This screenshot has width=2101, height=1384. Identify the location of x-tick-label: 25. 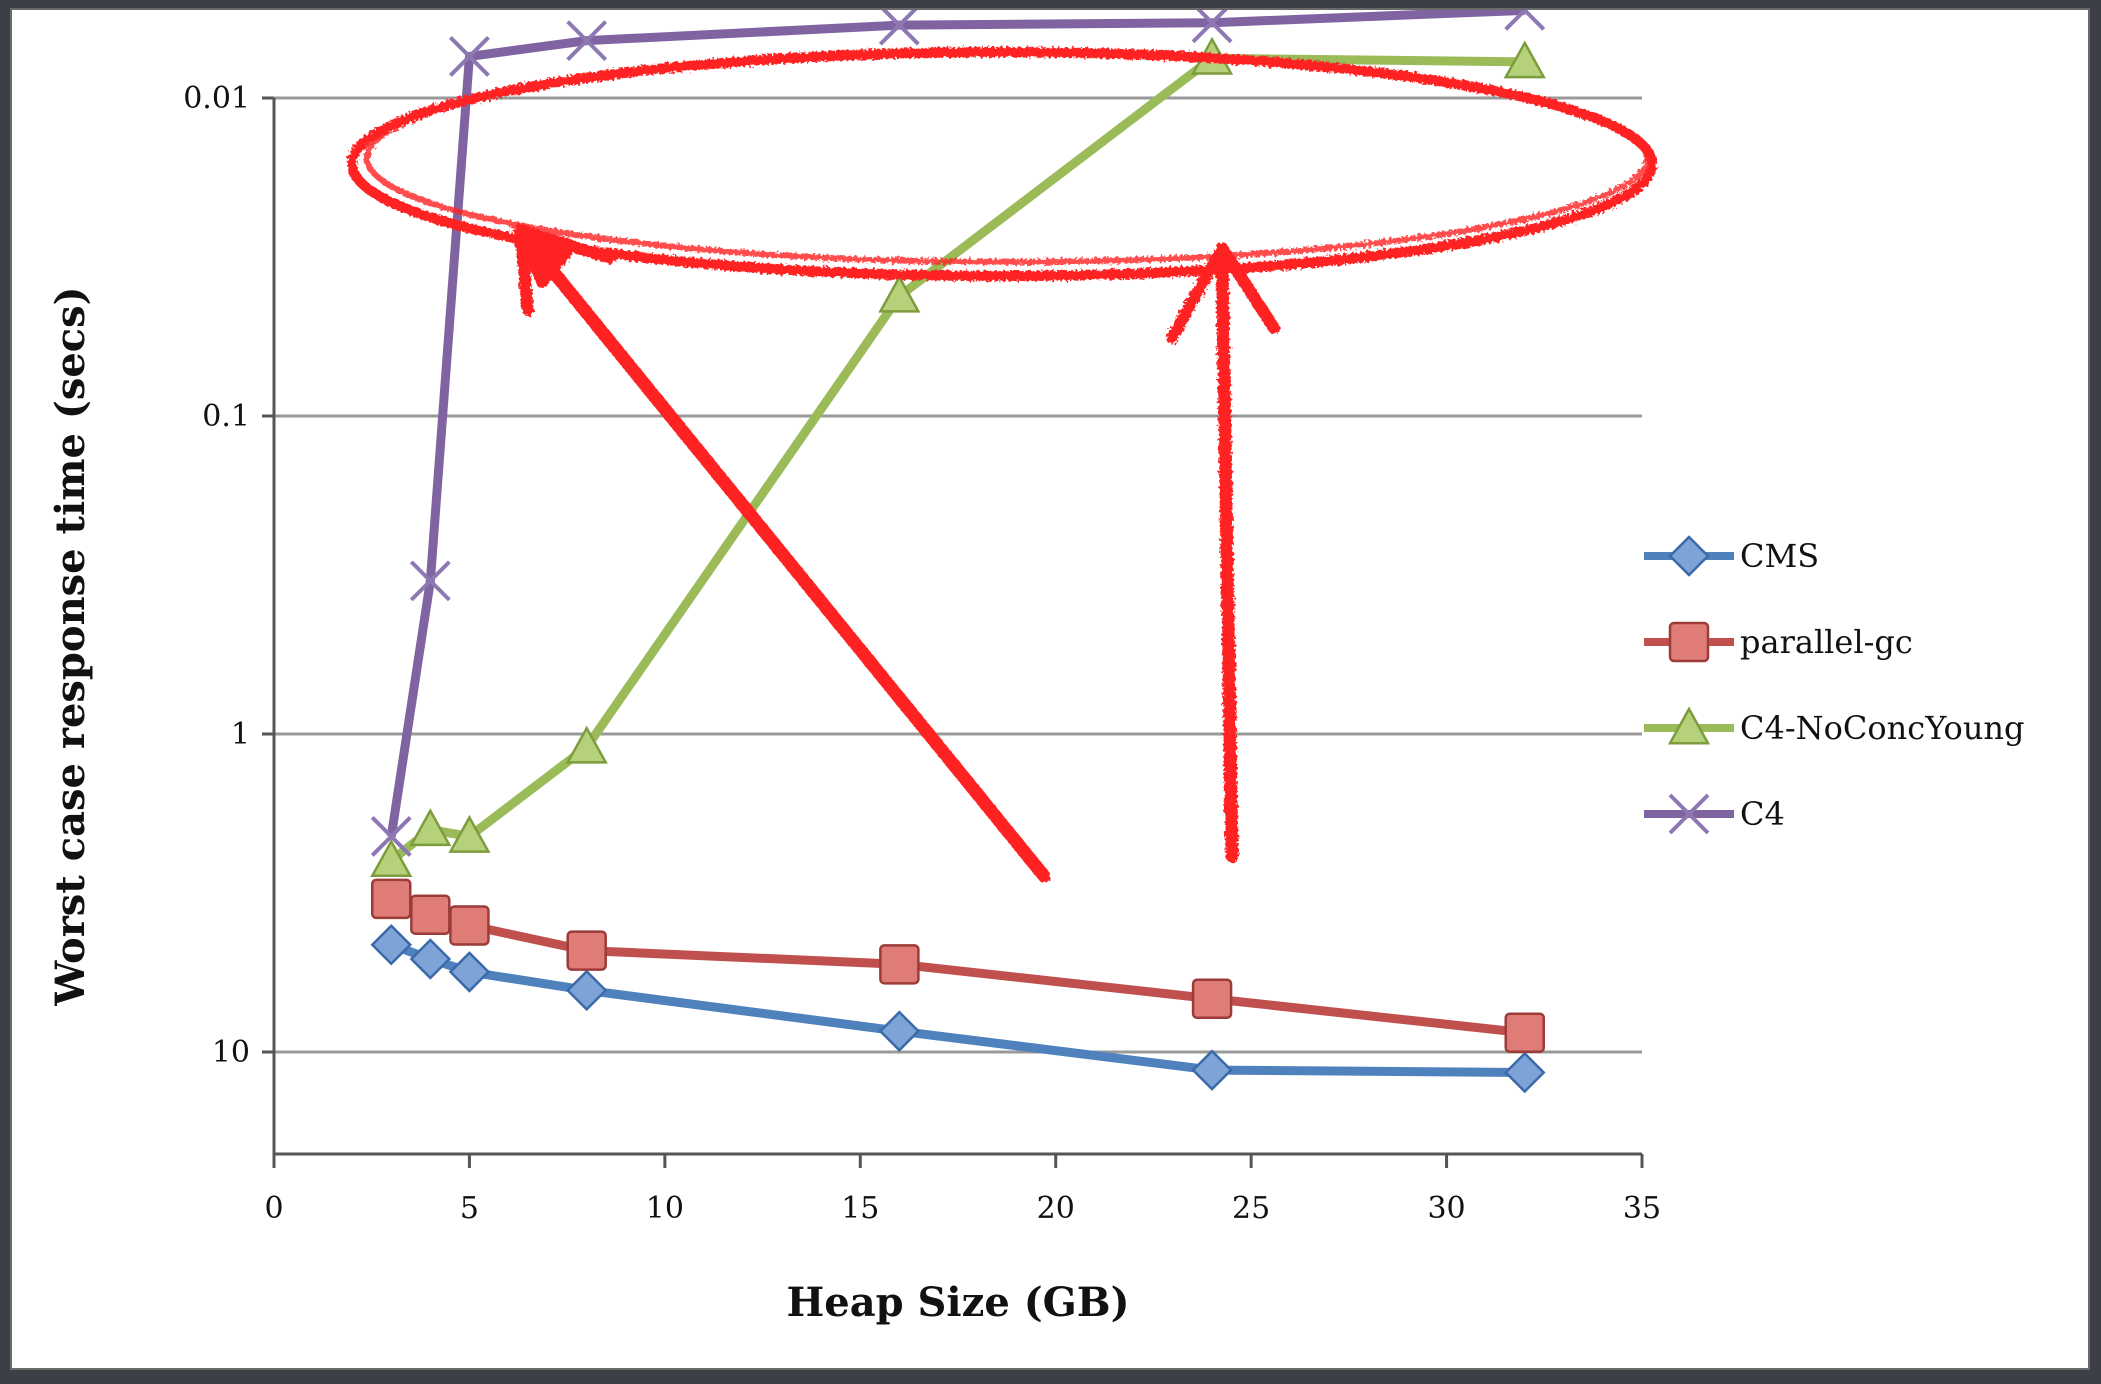
(1251, 1208).